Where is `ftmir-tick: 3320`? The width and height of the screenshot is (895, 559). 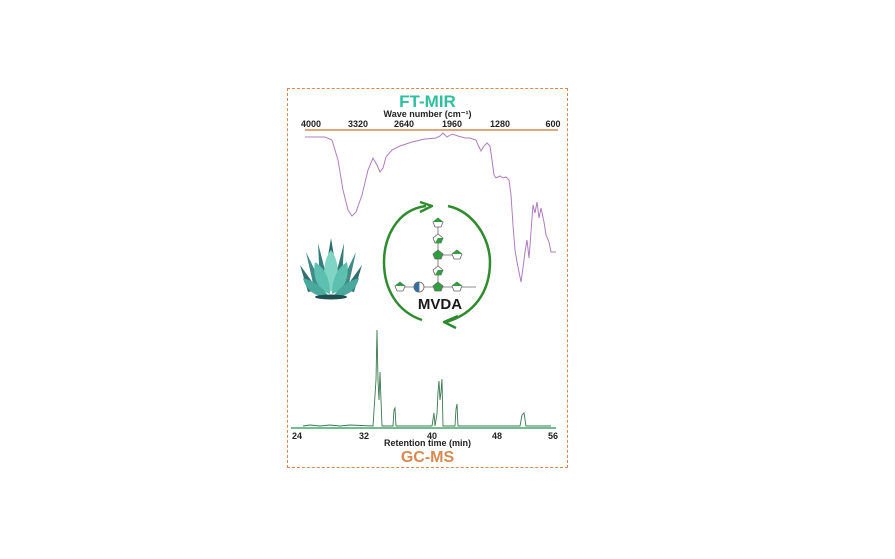 ftmir-tick: 3320 is located at coordinates (358, 124).